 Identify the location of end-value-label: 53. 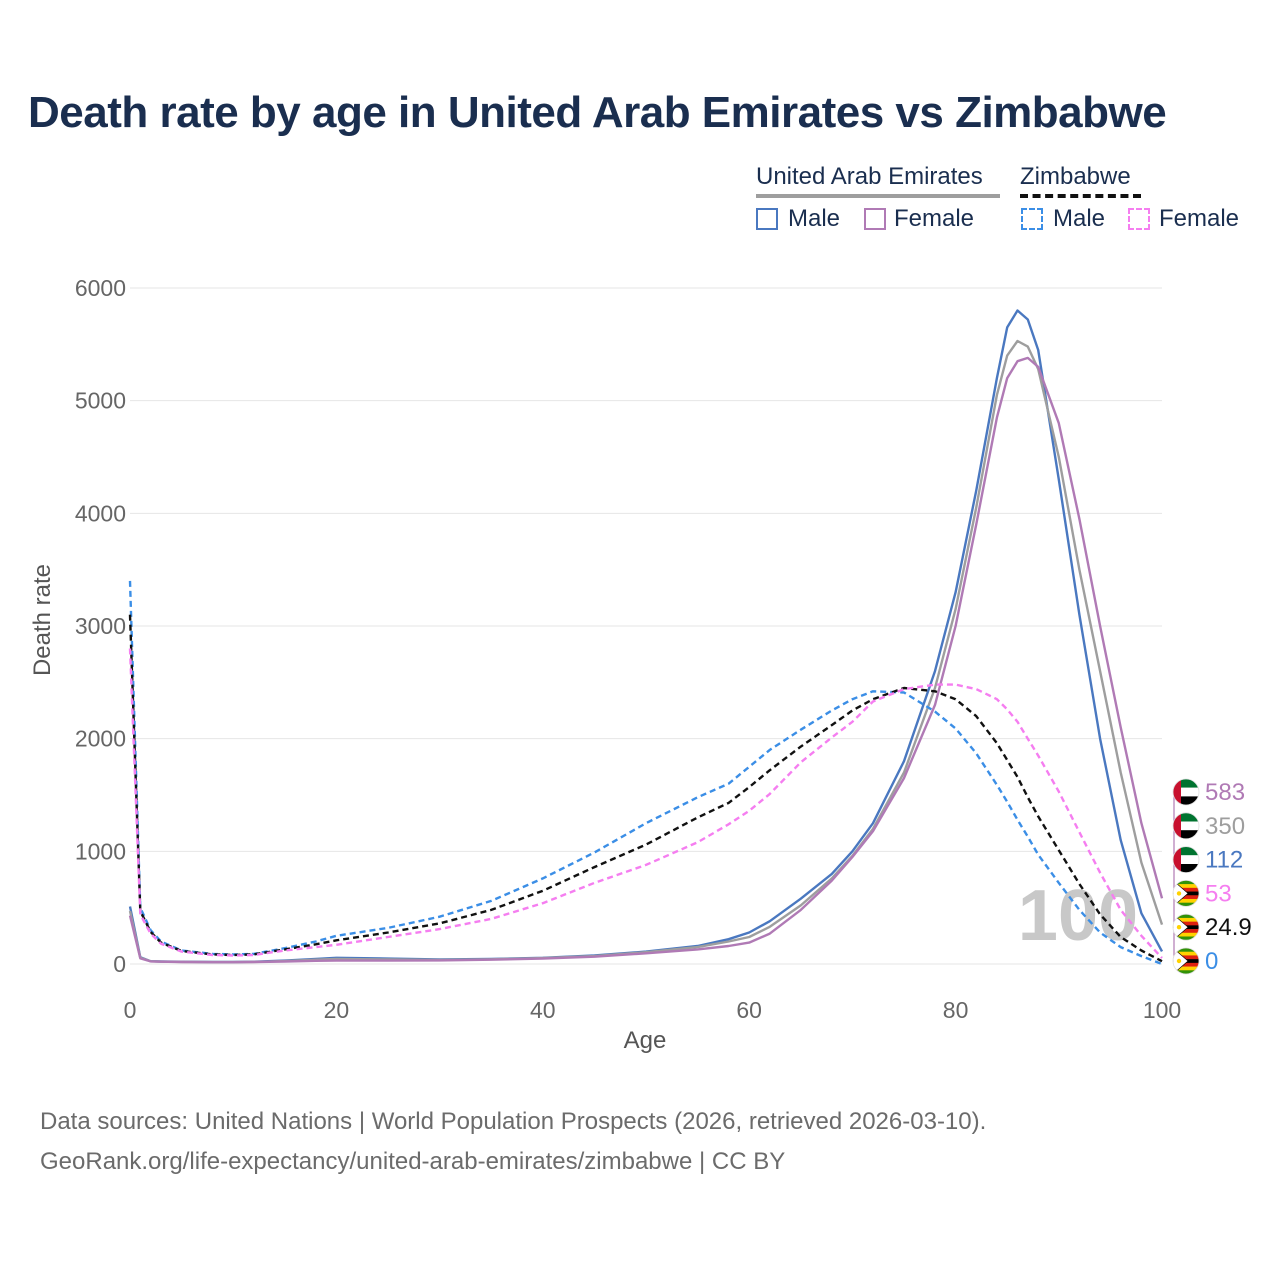
(1218, 893).